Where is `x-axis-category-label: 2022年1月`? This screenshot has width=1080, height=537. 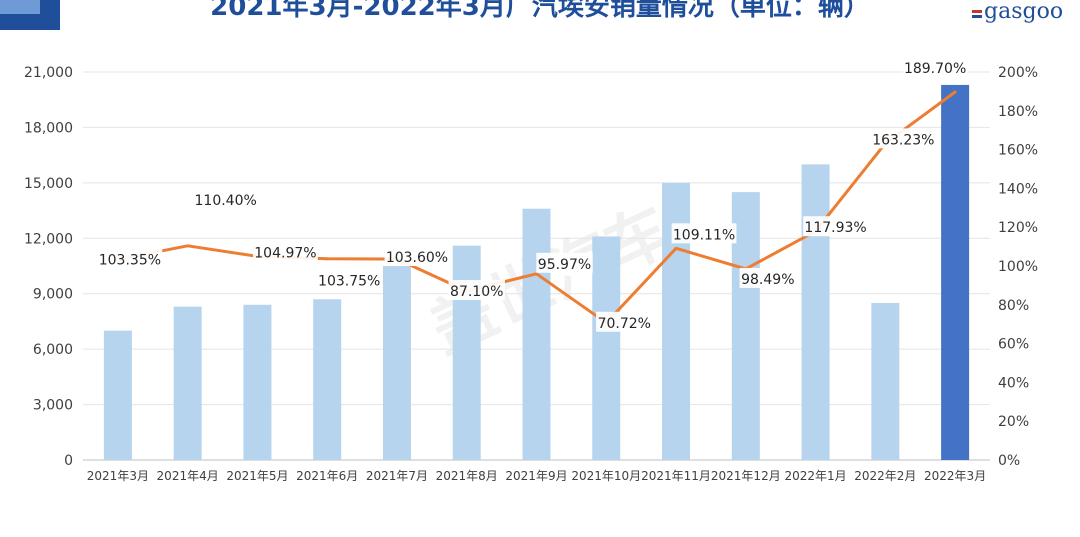 x-axis-category-label: 2022年1月 is located at coordinates (815, 476).